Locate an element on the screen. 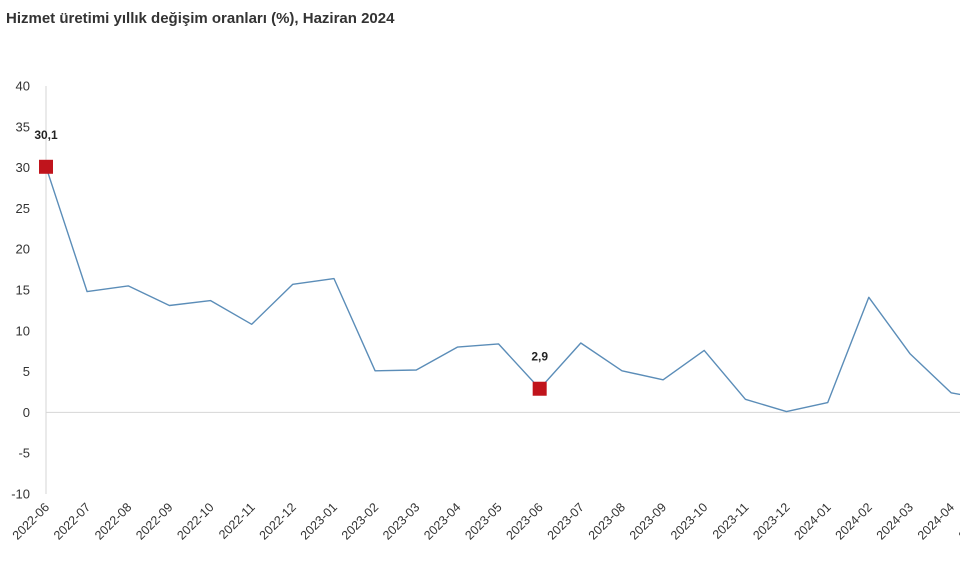  x-tick-label: 2022-07 is located at coordinates (72, 521).